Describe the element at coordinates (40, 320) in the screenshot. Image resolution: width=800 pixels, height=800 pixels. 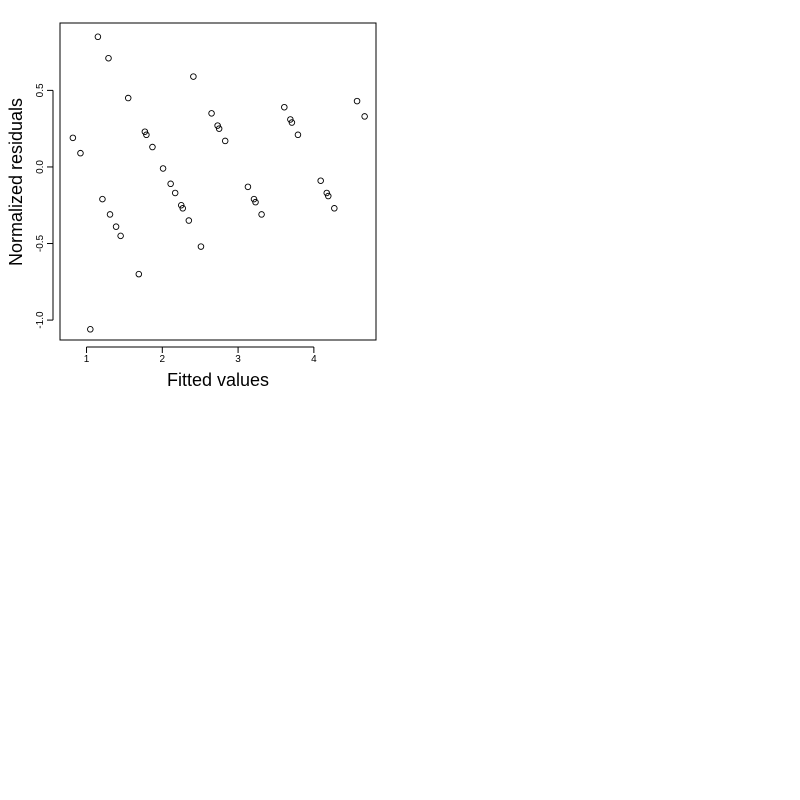
I see `y-tick-label: -1.0` at that location.